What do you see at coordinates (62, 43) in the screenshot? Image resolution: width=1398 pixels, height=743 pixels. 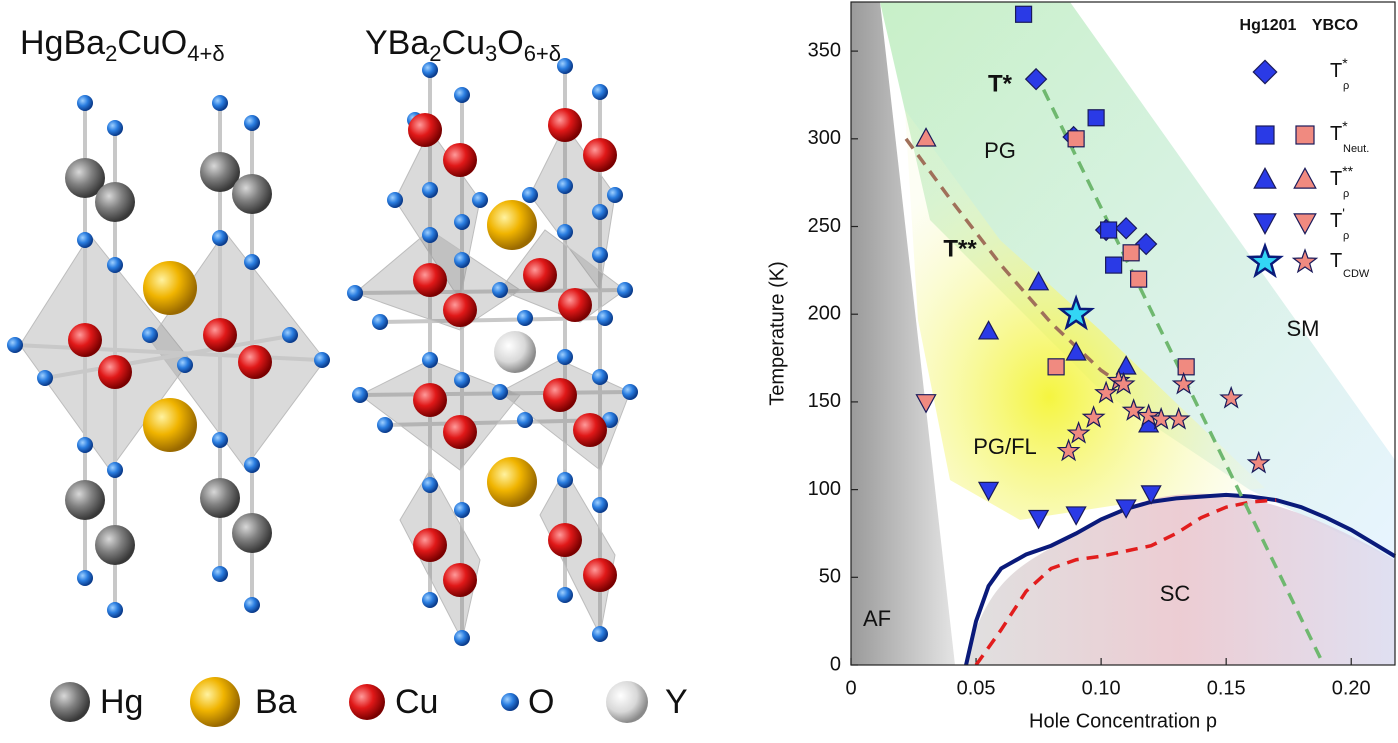 I see `formula-part: HgBa` at bounding box center [62, 43].